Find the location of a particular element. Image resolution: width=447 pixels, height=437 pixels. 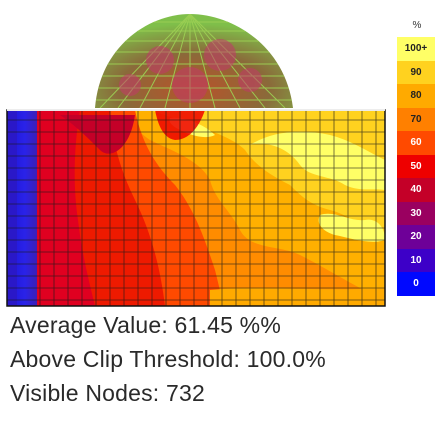

legend-swatch: 90 is located at coordinates (416, 72).